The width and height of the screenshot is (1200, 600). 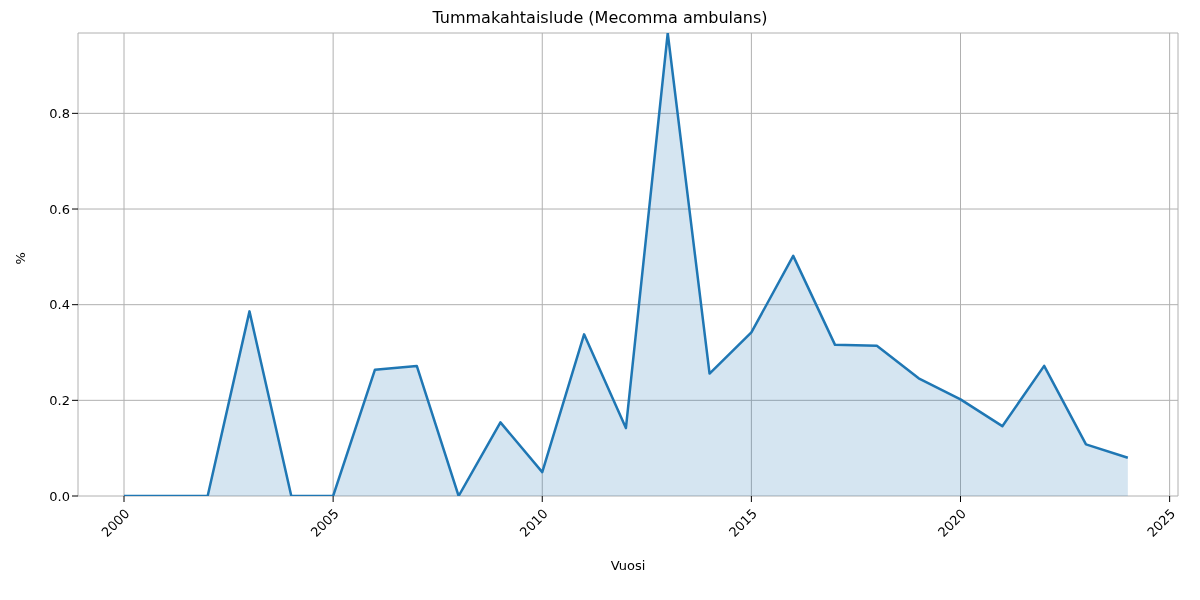 What do you see at coordinates (59, 113) in the screenshot?
I see `y-tick-label: 0.8` at bounding box center [59, 113].